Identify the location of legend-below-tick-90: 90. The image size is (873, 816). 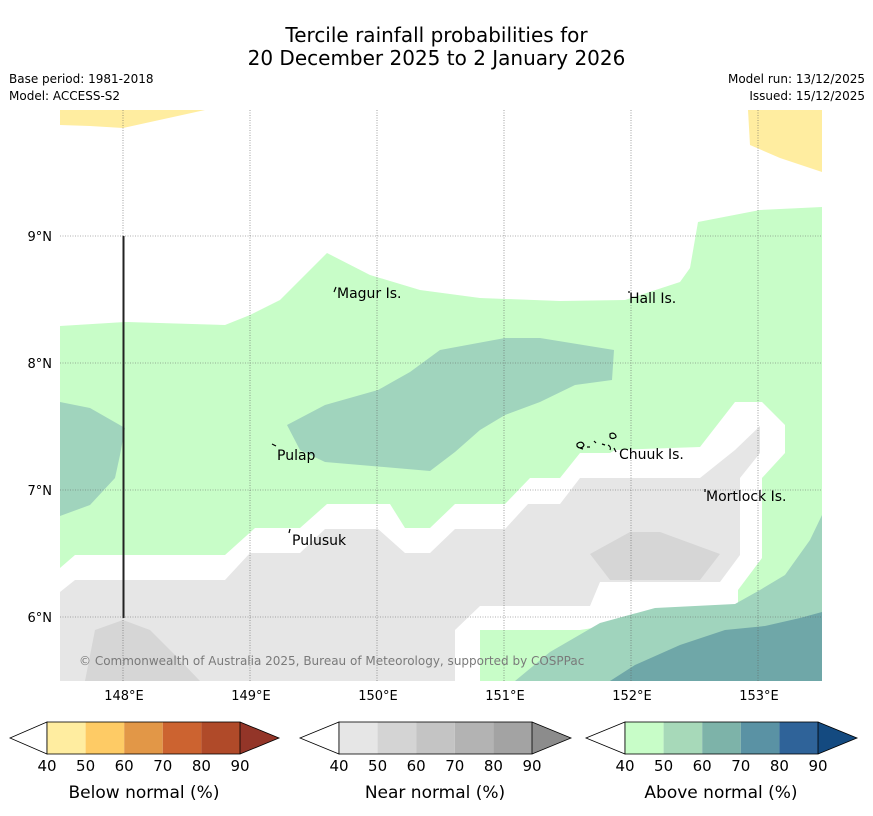
(239, 766).